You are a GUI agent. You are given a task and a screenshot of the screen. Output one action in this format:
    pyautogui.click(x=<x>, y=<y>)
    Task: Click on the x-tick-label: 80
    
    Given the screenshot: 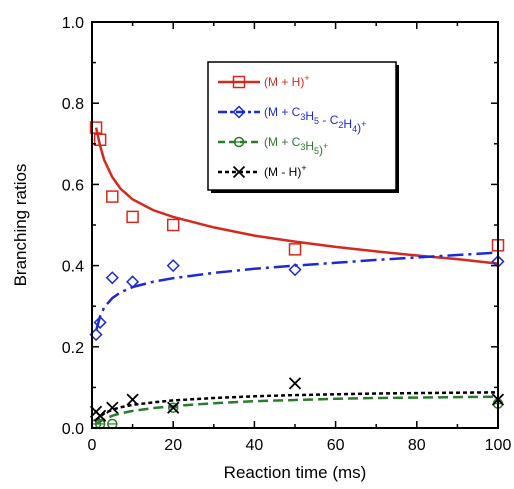 What is the action you would take?
    pyautogui.click(x=417, y=445)
    